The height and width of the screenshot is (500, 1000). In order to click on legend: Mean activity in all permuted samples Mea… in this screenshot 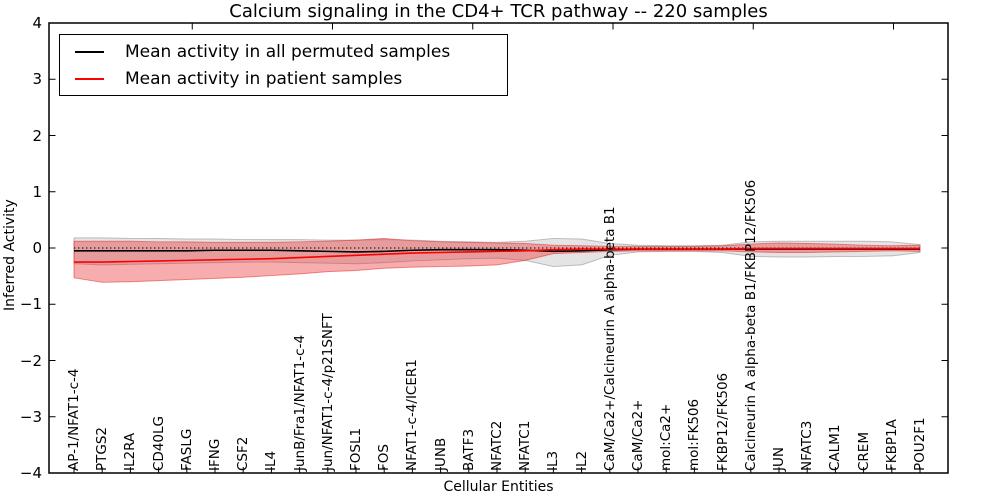, I will do `click(283, 65)`.